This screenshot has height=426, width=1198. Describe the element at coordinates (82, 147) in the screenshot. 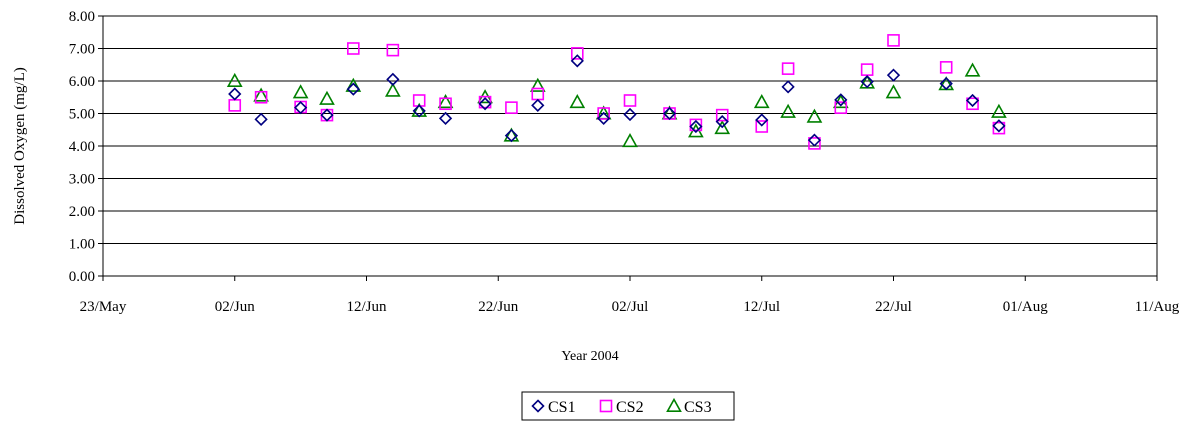

I see `y-tick-label: 4.00` at that location.